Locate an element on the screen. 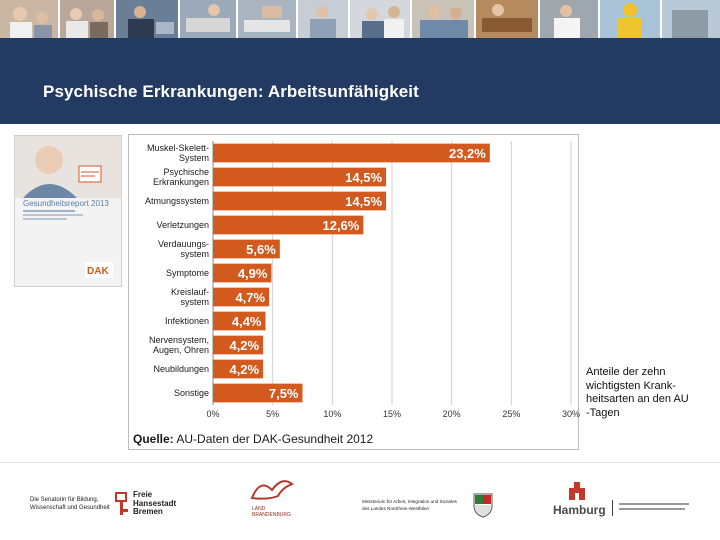 The width and height of the screenshot is (720, 540). x-tick-labels: 0% 5% 10% 15% 20% 25% 30% is located at coordinates (393, 414).